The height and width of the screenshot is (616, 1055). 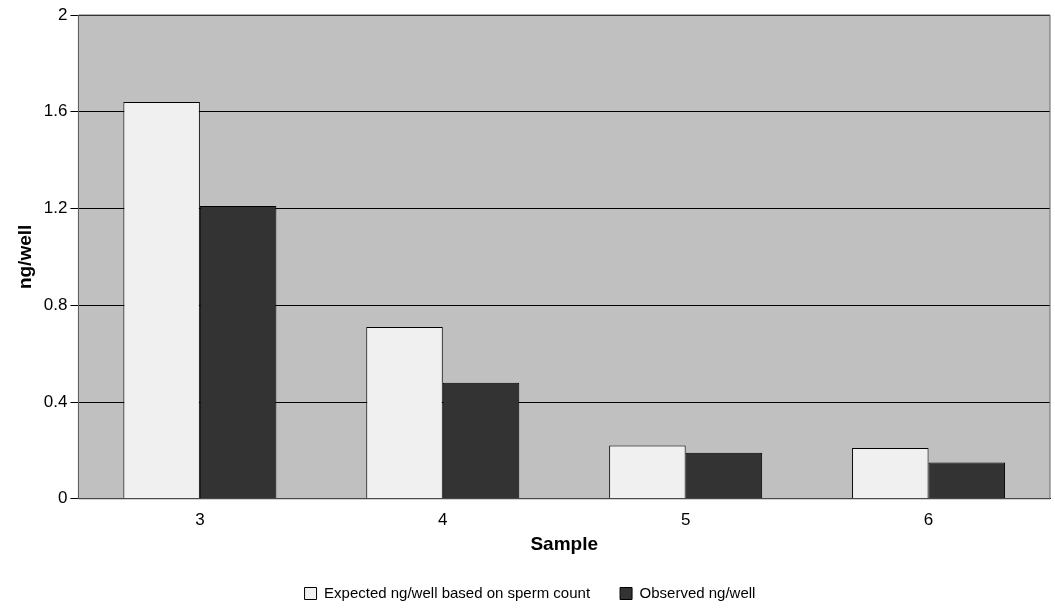 I want to click on x-tick-label: 3, so click(x=200, y=519).